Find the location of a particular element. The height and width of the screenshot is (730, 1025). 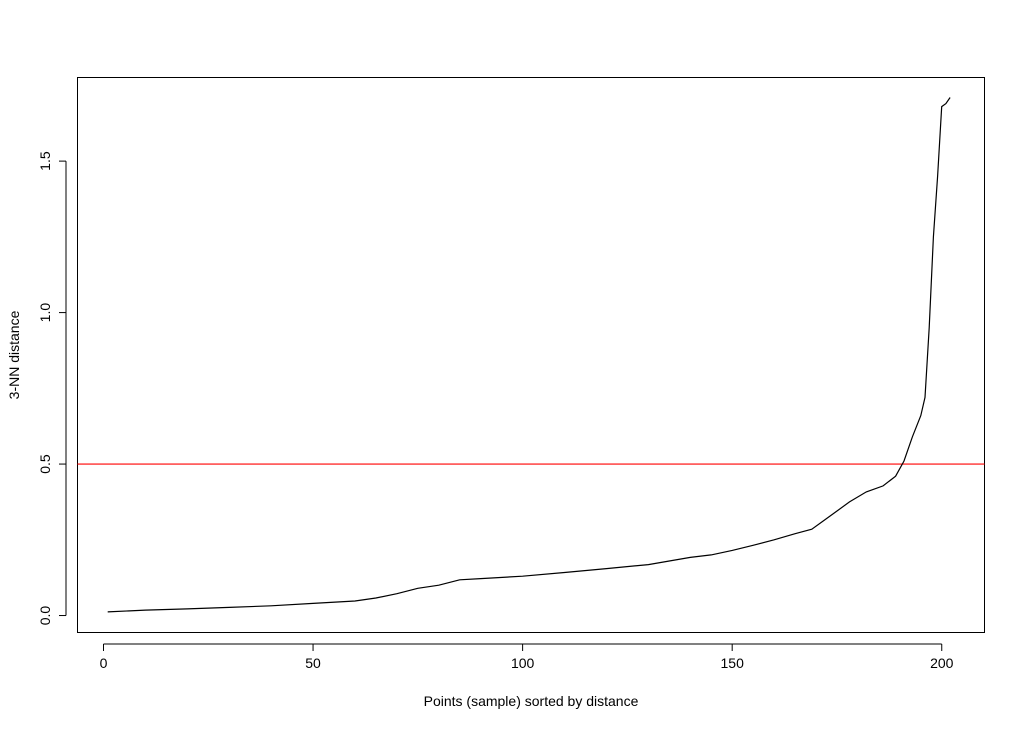

x-tick-label: 0 is located at coordinates (104, 663).